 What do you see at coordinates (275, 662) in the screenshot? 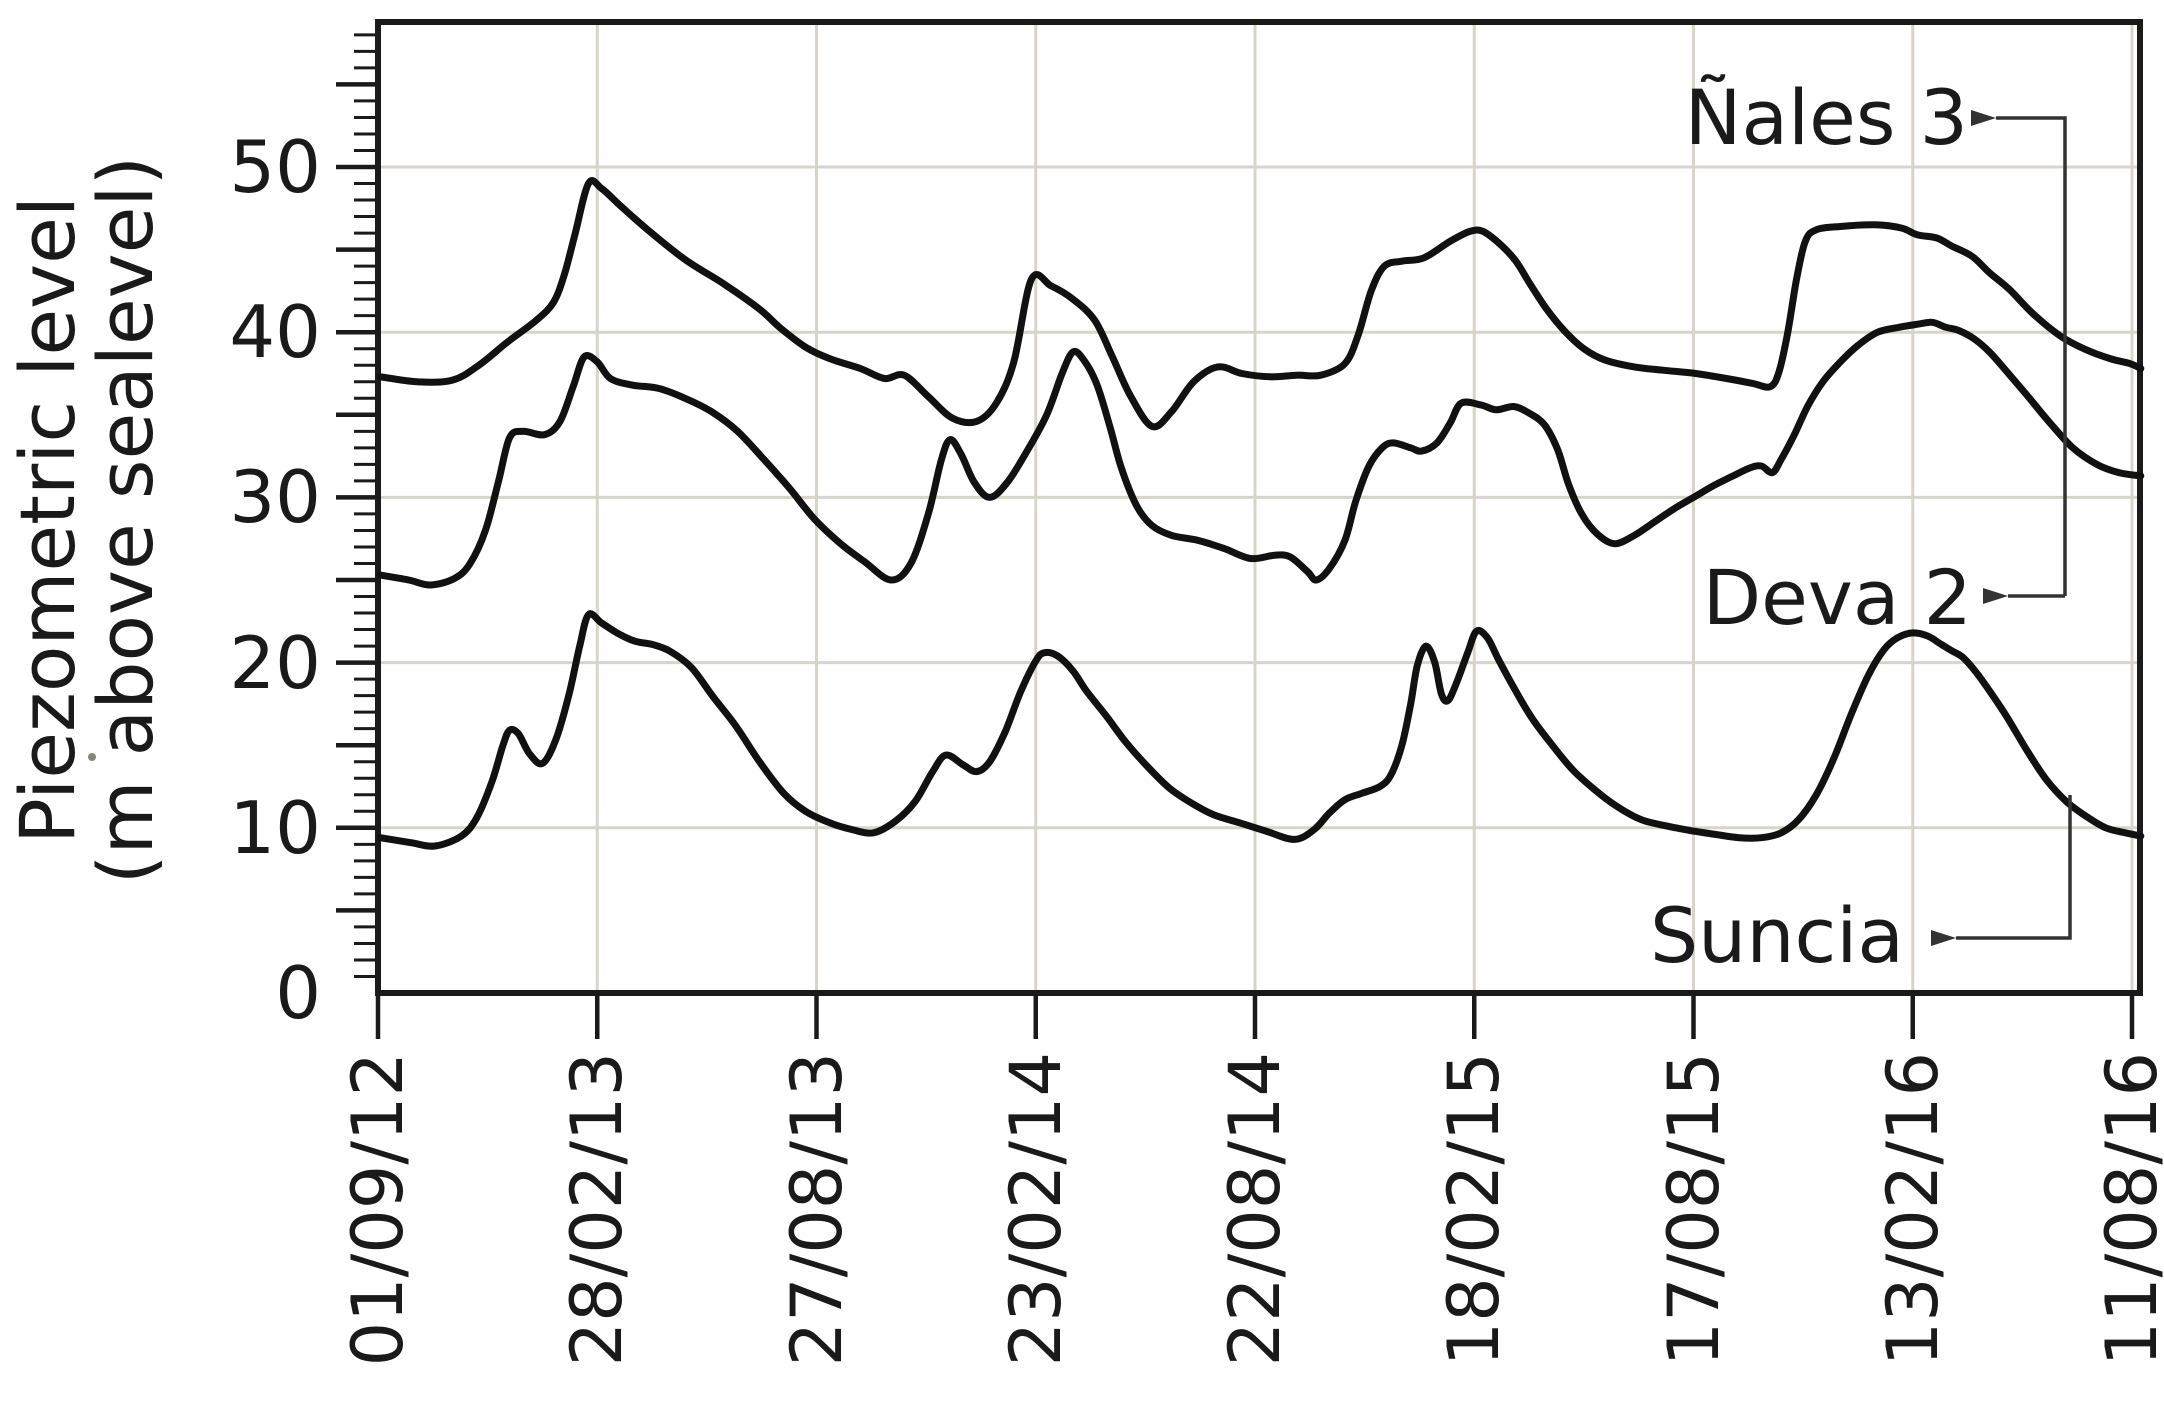
I see `y-tick-label-20: 20` at bounding box center [275, 662].